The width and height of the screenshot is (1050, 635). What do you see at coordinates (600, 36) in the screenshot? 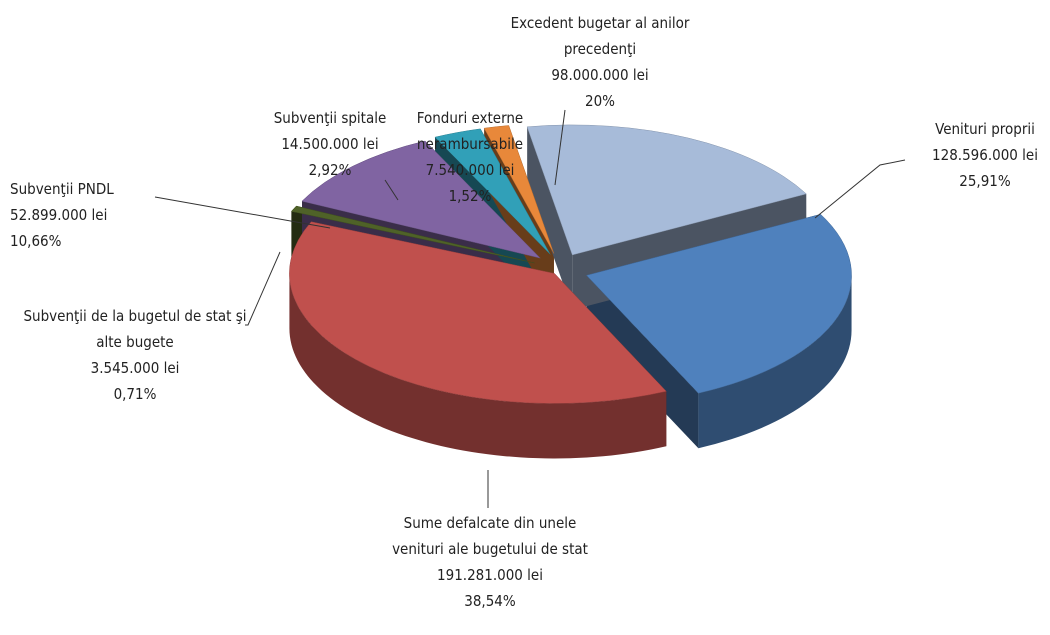
I see `category-label: Excedent bugetar al anilor precedenţi` at bounding box center [600, 36].